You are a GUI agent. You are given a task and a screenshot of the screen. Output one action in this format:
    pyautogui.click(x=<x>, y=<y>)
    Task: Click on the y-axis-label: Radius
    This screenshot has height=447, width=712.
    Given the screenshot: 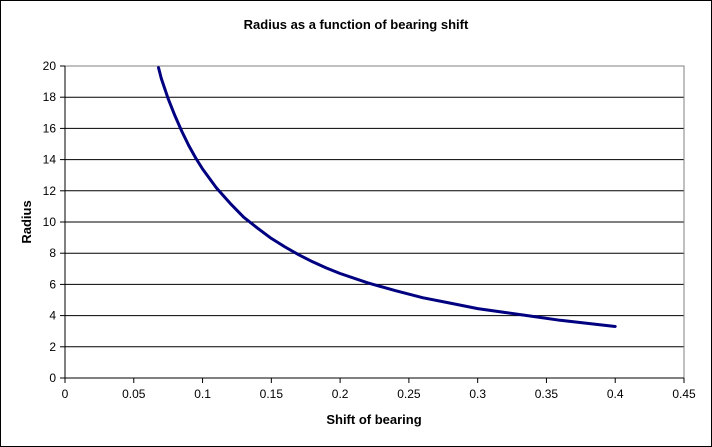 What is the action you would take?
    pyautogui.click(x=26, y=221)
    